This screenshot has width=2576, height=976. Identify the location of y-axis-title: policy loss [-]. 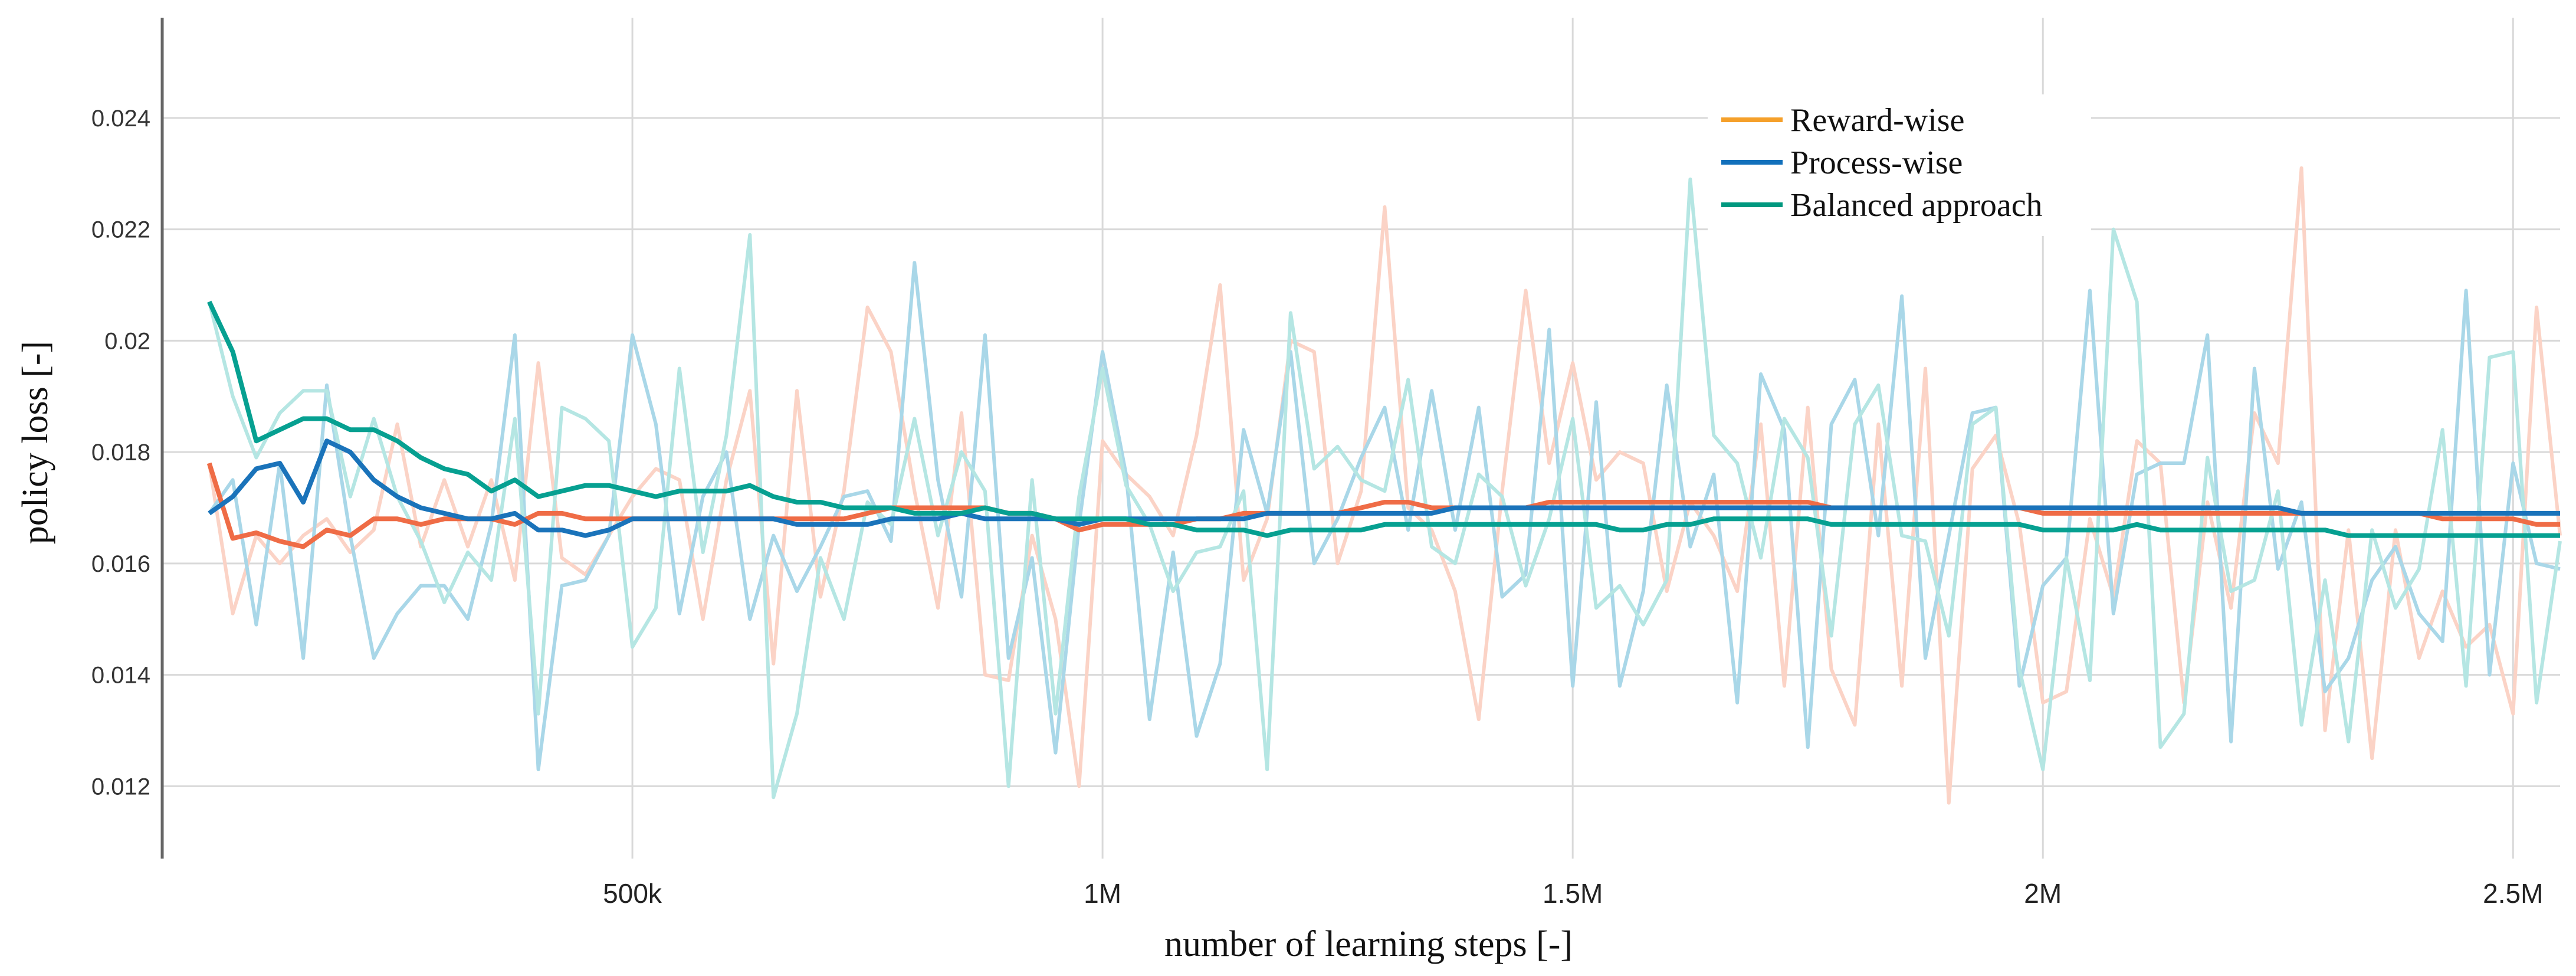
(35, 442).